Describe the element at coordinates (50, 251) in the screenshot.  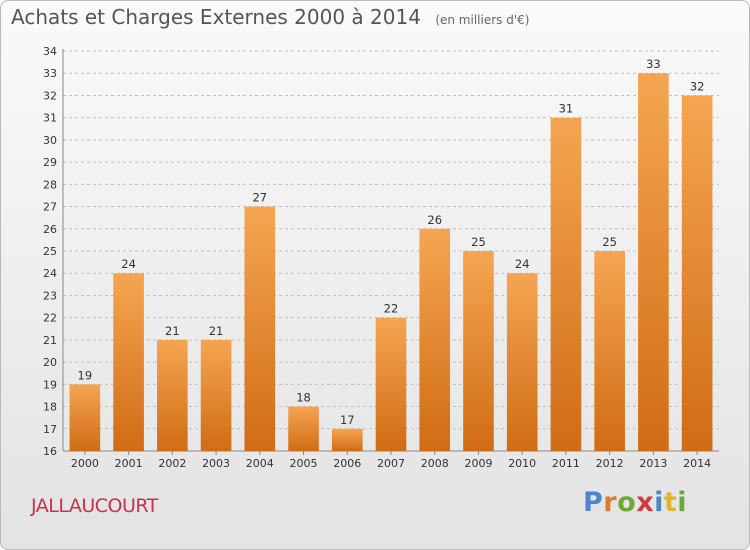
I see `y-tick-label: 25` at that location.